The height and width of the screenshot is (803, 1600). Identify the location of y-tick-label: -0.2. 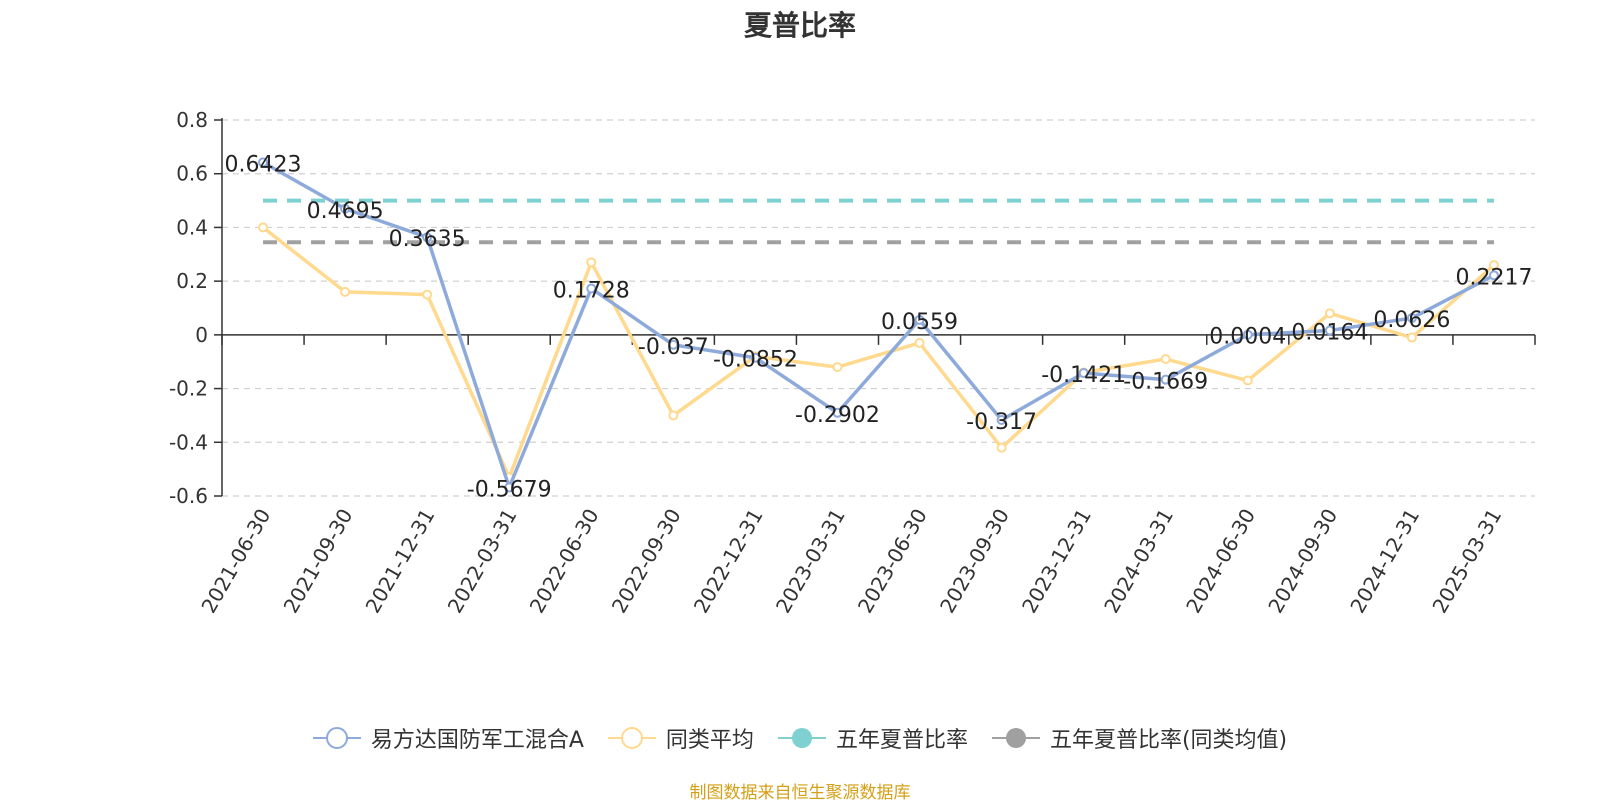
(188, 389).